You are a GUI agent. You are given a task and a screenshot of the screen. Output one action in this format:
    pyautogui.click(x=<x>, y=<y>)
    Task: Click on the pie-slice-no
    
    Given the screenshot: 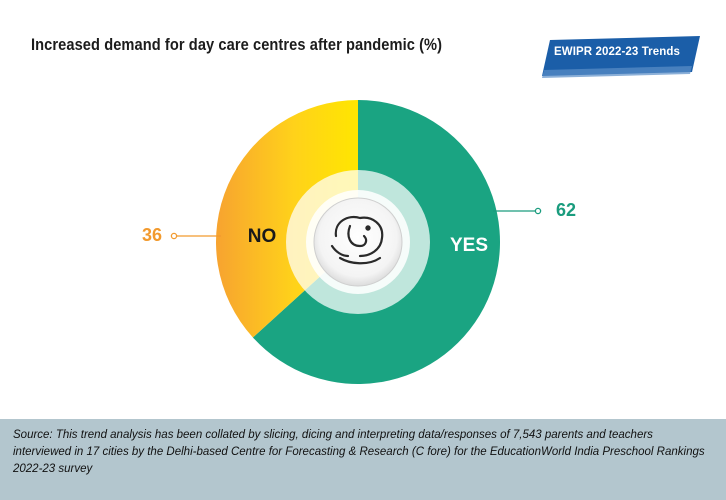 What is the action you would take?
    pyautogui.click(x=286, y=218)
    